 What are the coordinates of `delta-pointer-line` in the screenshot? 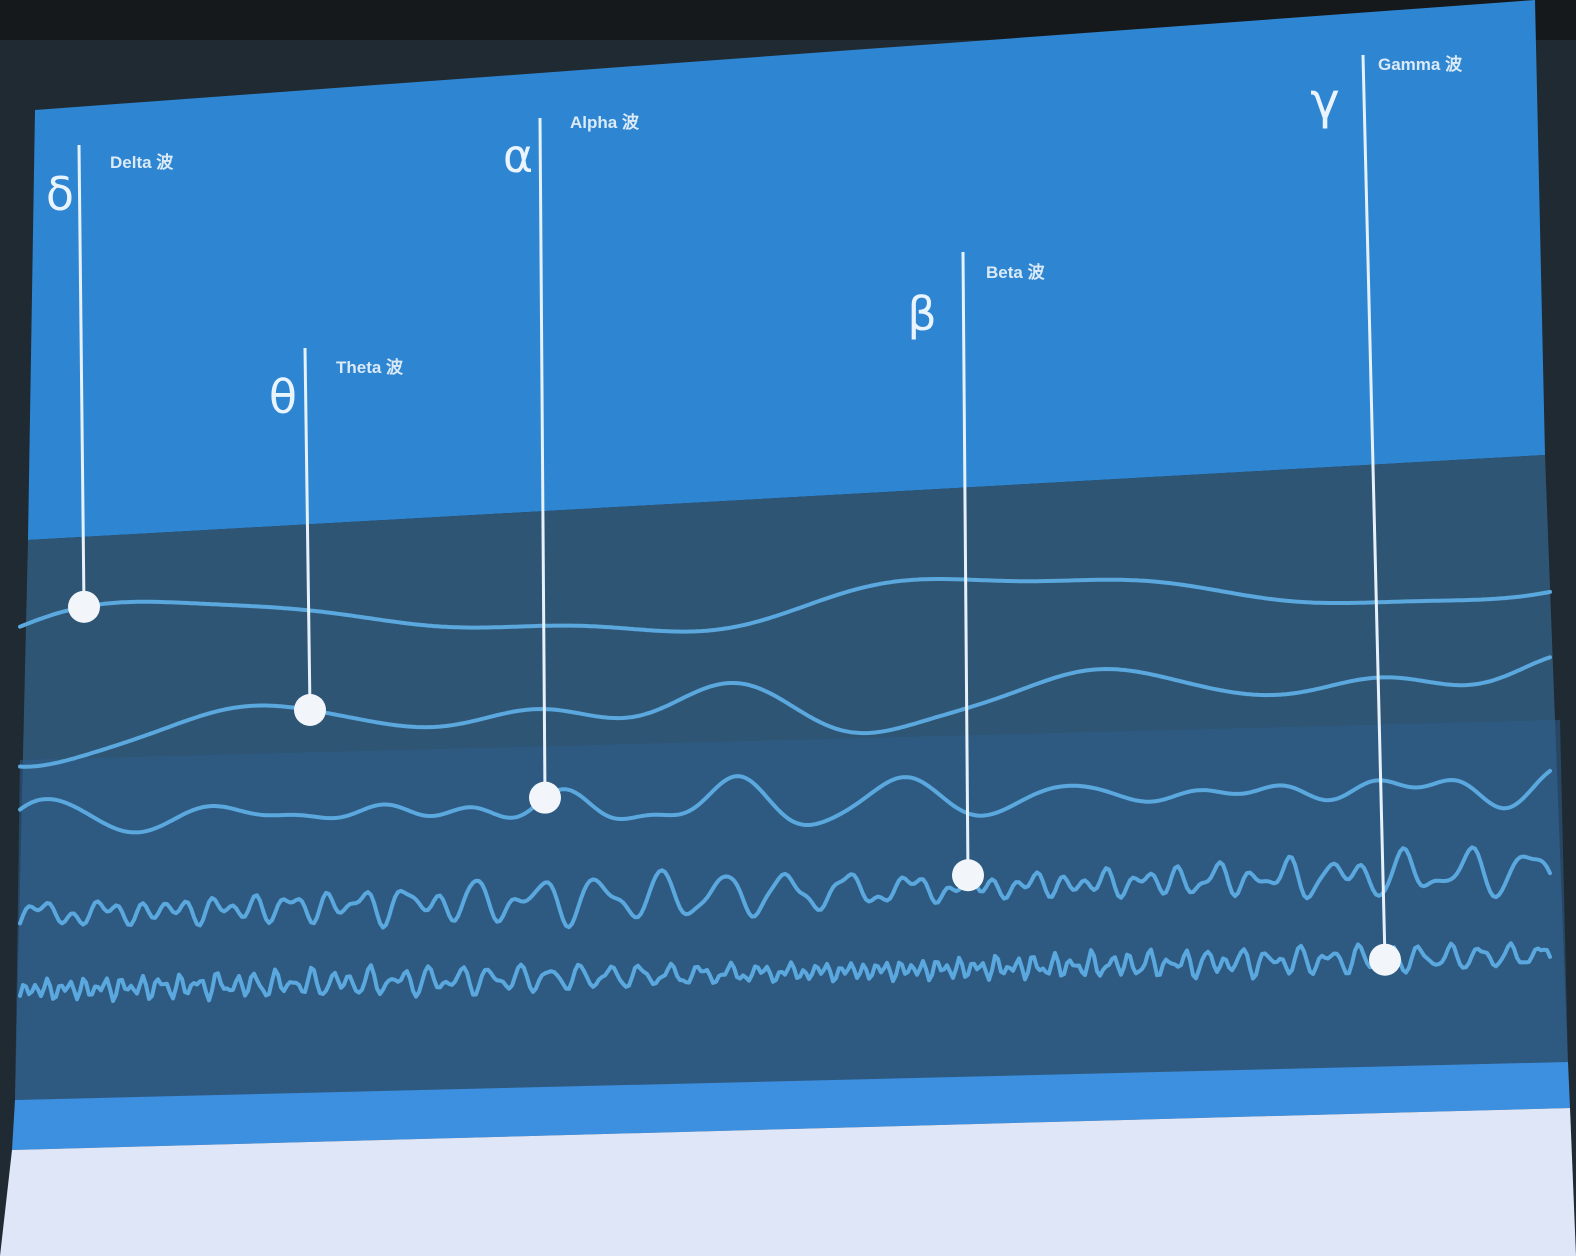 It's located at (81, 375).